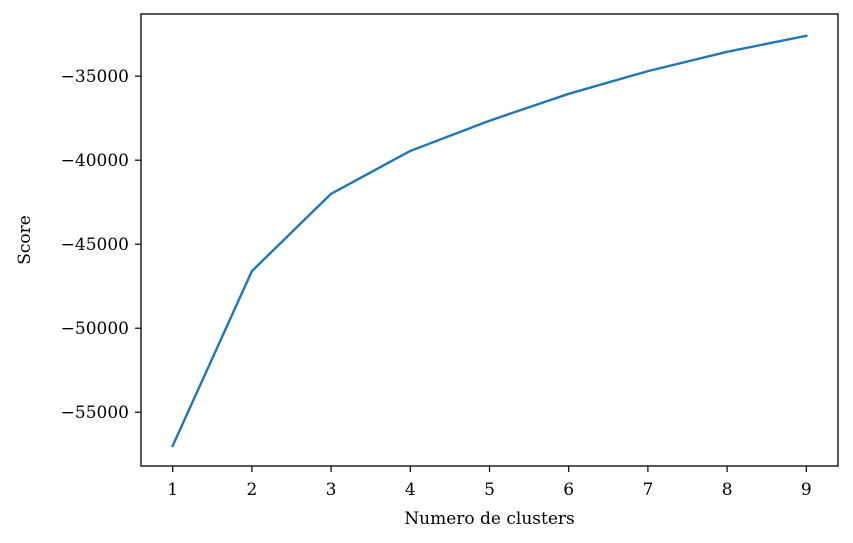  Describe the element at coordinates (331, 490) in the screenshot. I see `x-tick-label: 3` at that location.